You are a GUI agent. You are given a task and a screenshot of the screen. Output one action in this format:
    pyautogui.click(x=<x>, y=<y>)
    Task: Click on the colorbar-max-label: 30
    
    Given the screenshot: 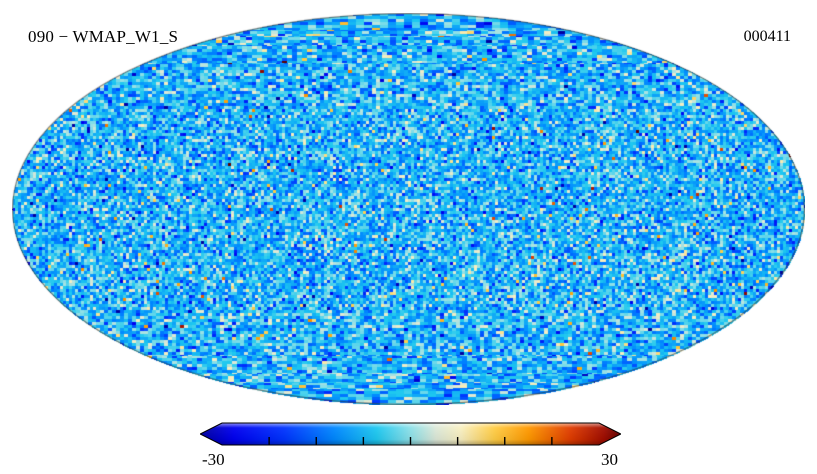 What is the action you would take?
    pyautogui.click(x=609, y=459)
    